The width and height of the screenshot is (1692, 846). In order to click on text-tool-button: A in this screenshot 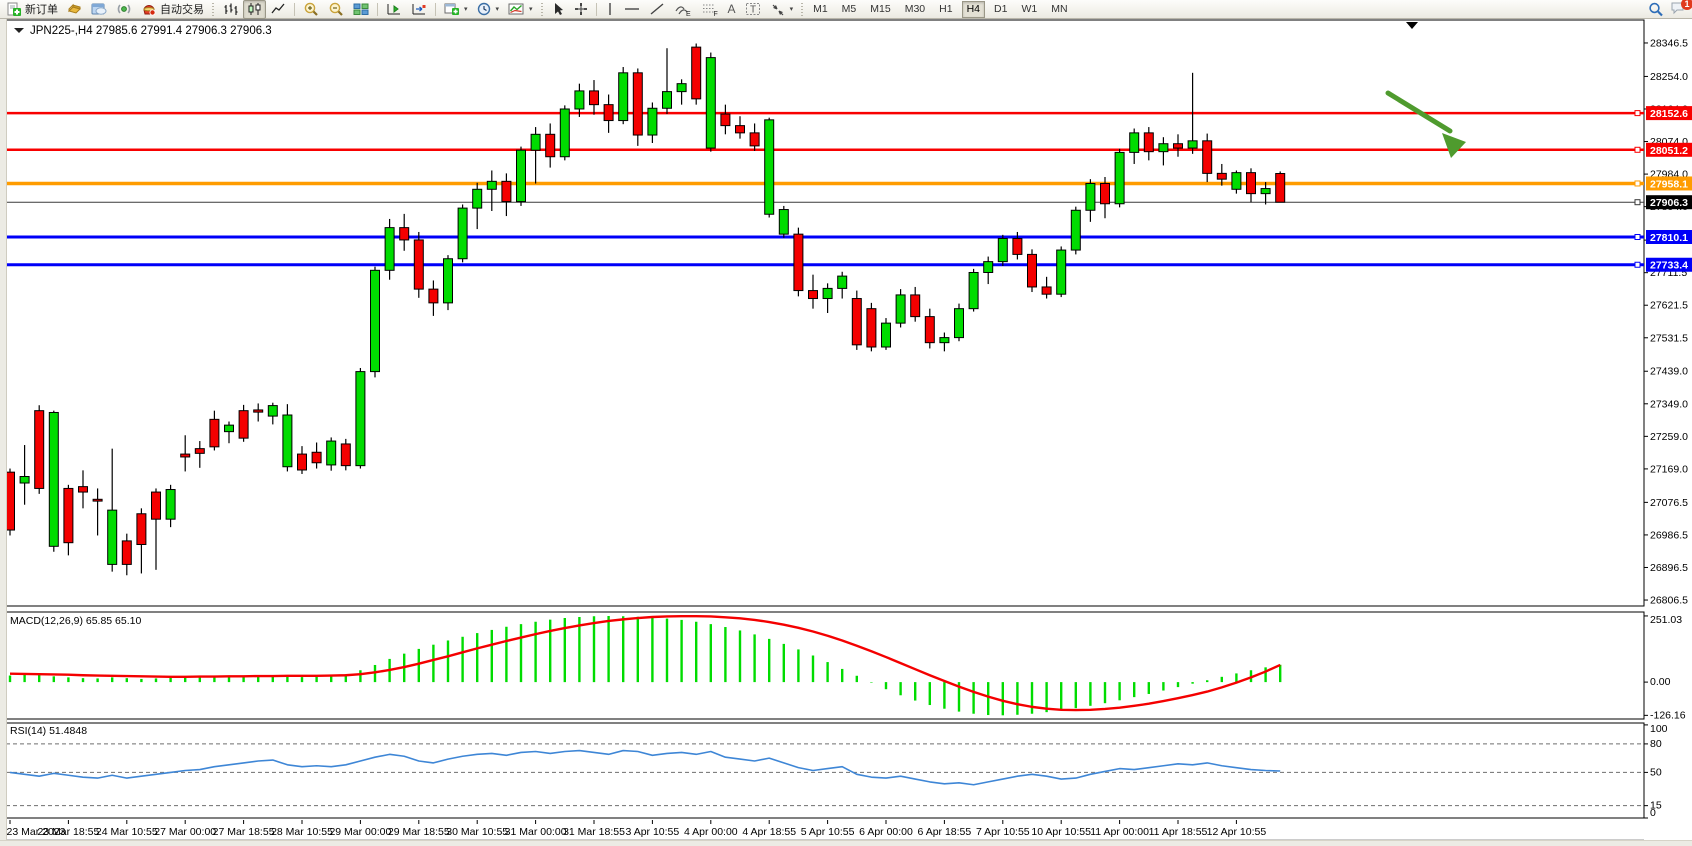, I will do `click(732, 9)`.